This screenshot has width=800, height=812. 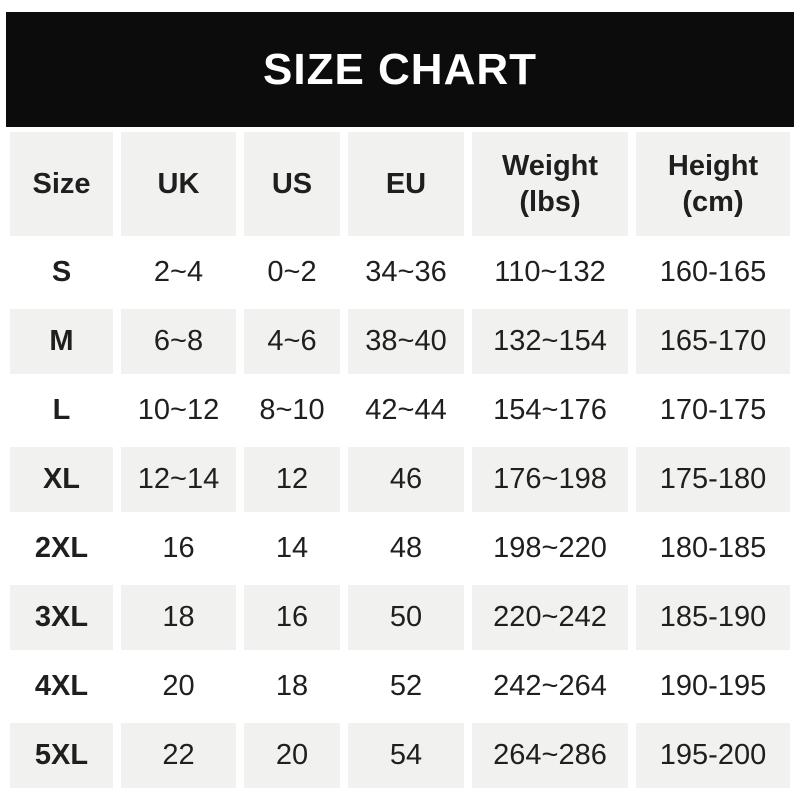 What do you see at coordinates (713, 410) in the screenshot?
I see `cell-height: 170-175` at bounding box center [713, 410].